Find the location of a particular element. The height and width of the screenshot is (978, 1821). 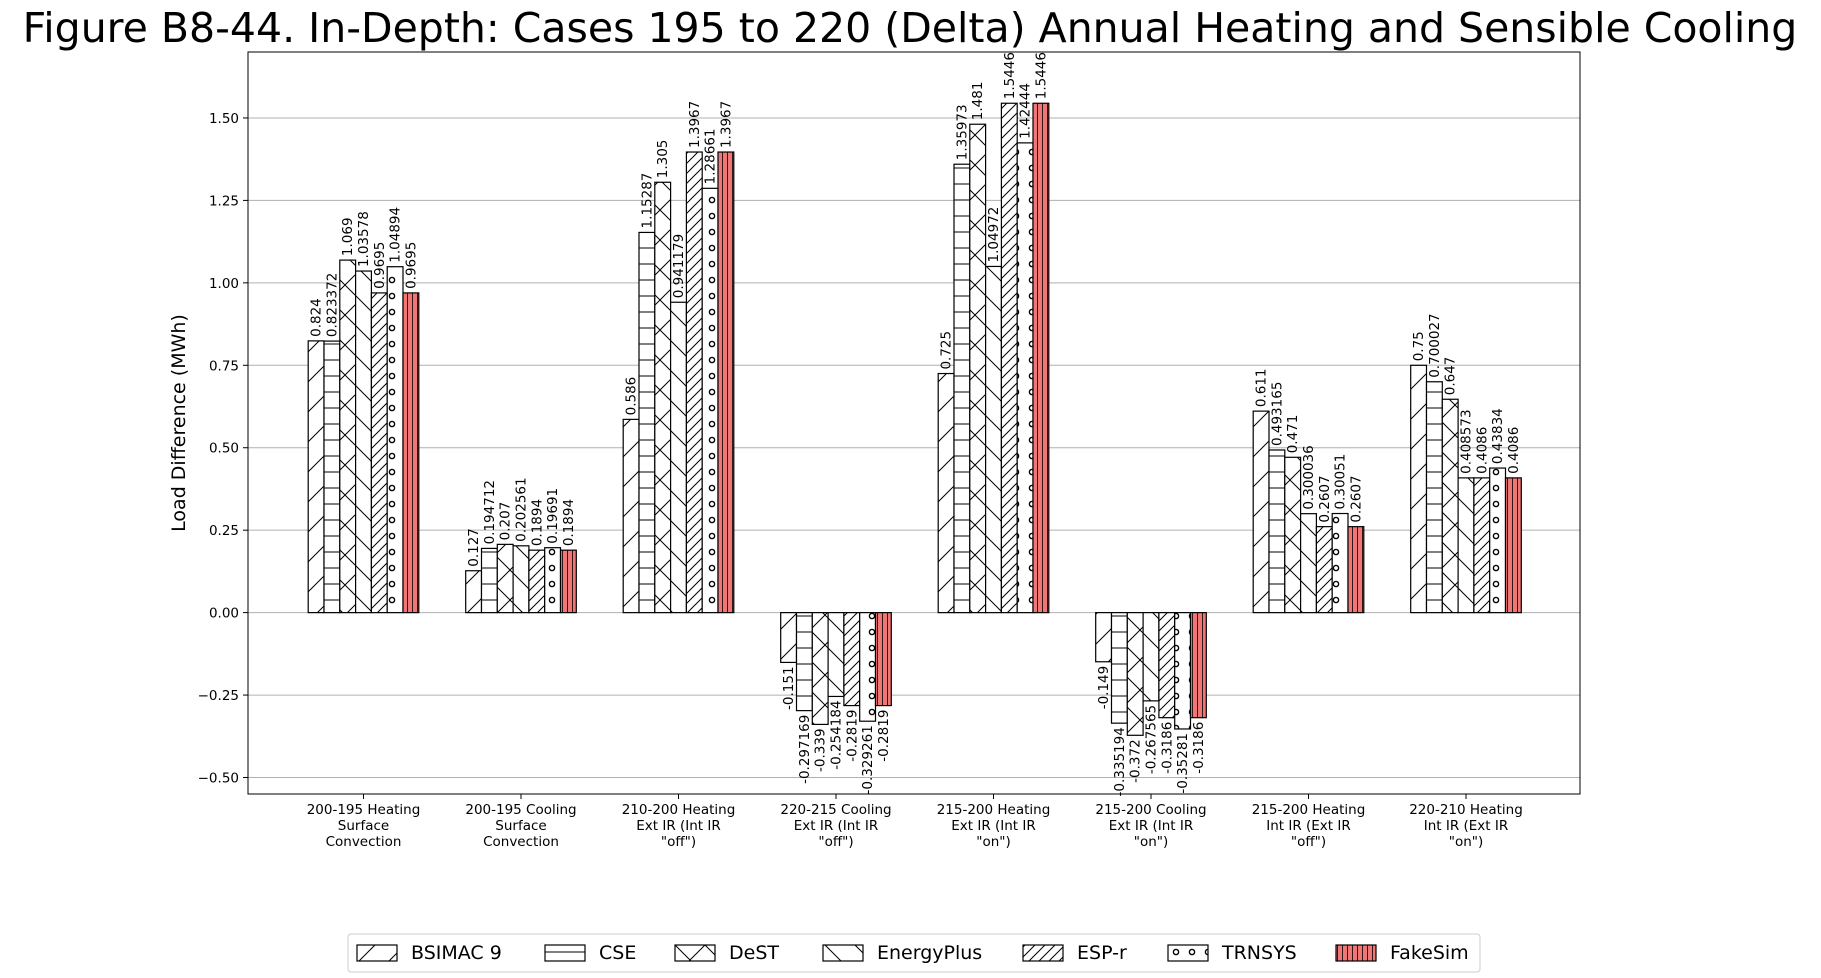

y-tick-label: −0.50 is located at coordinates (218, 779).